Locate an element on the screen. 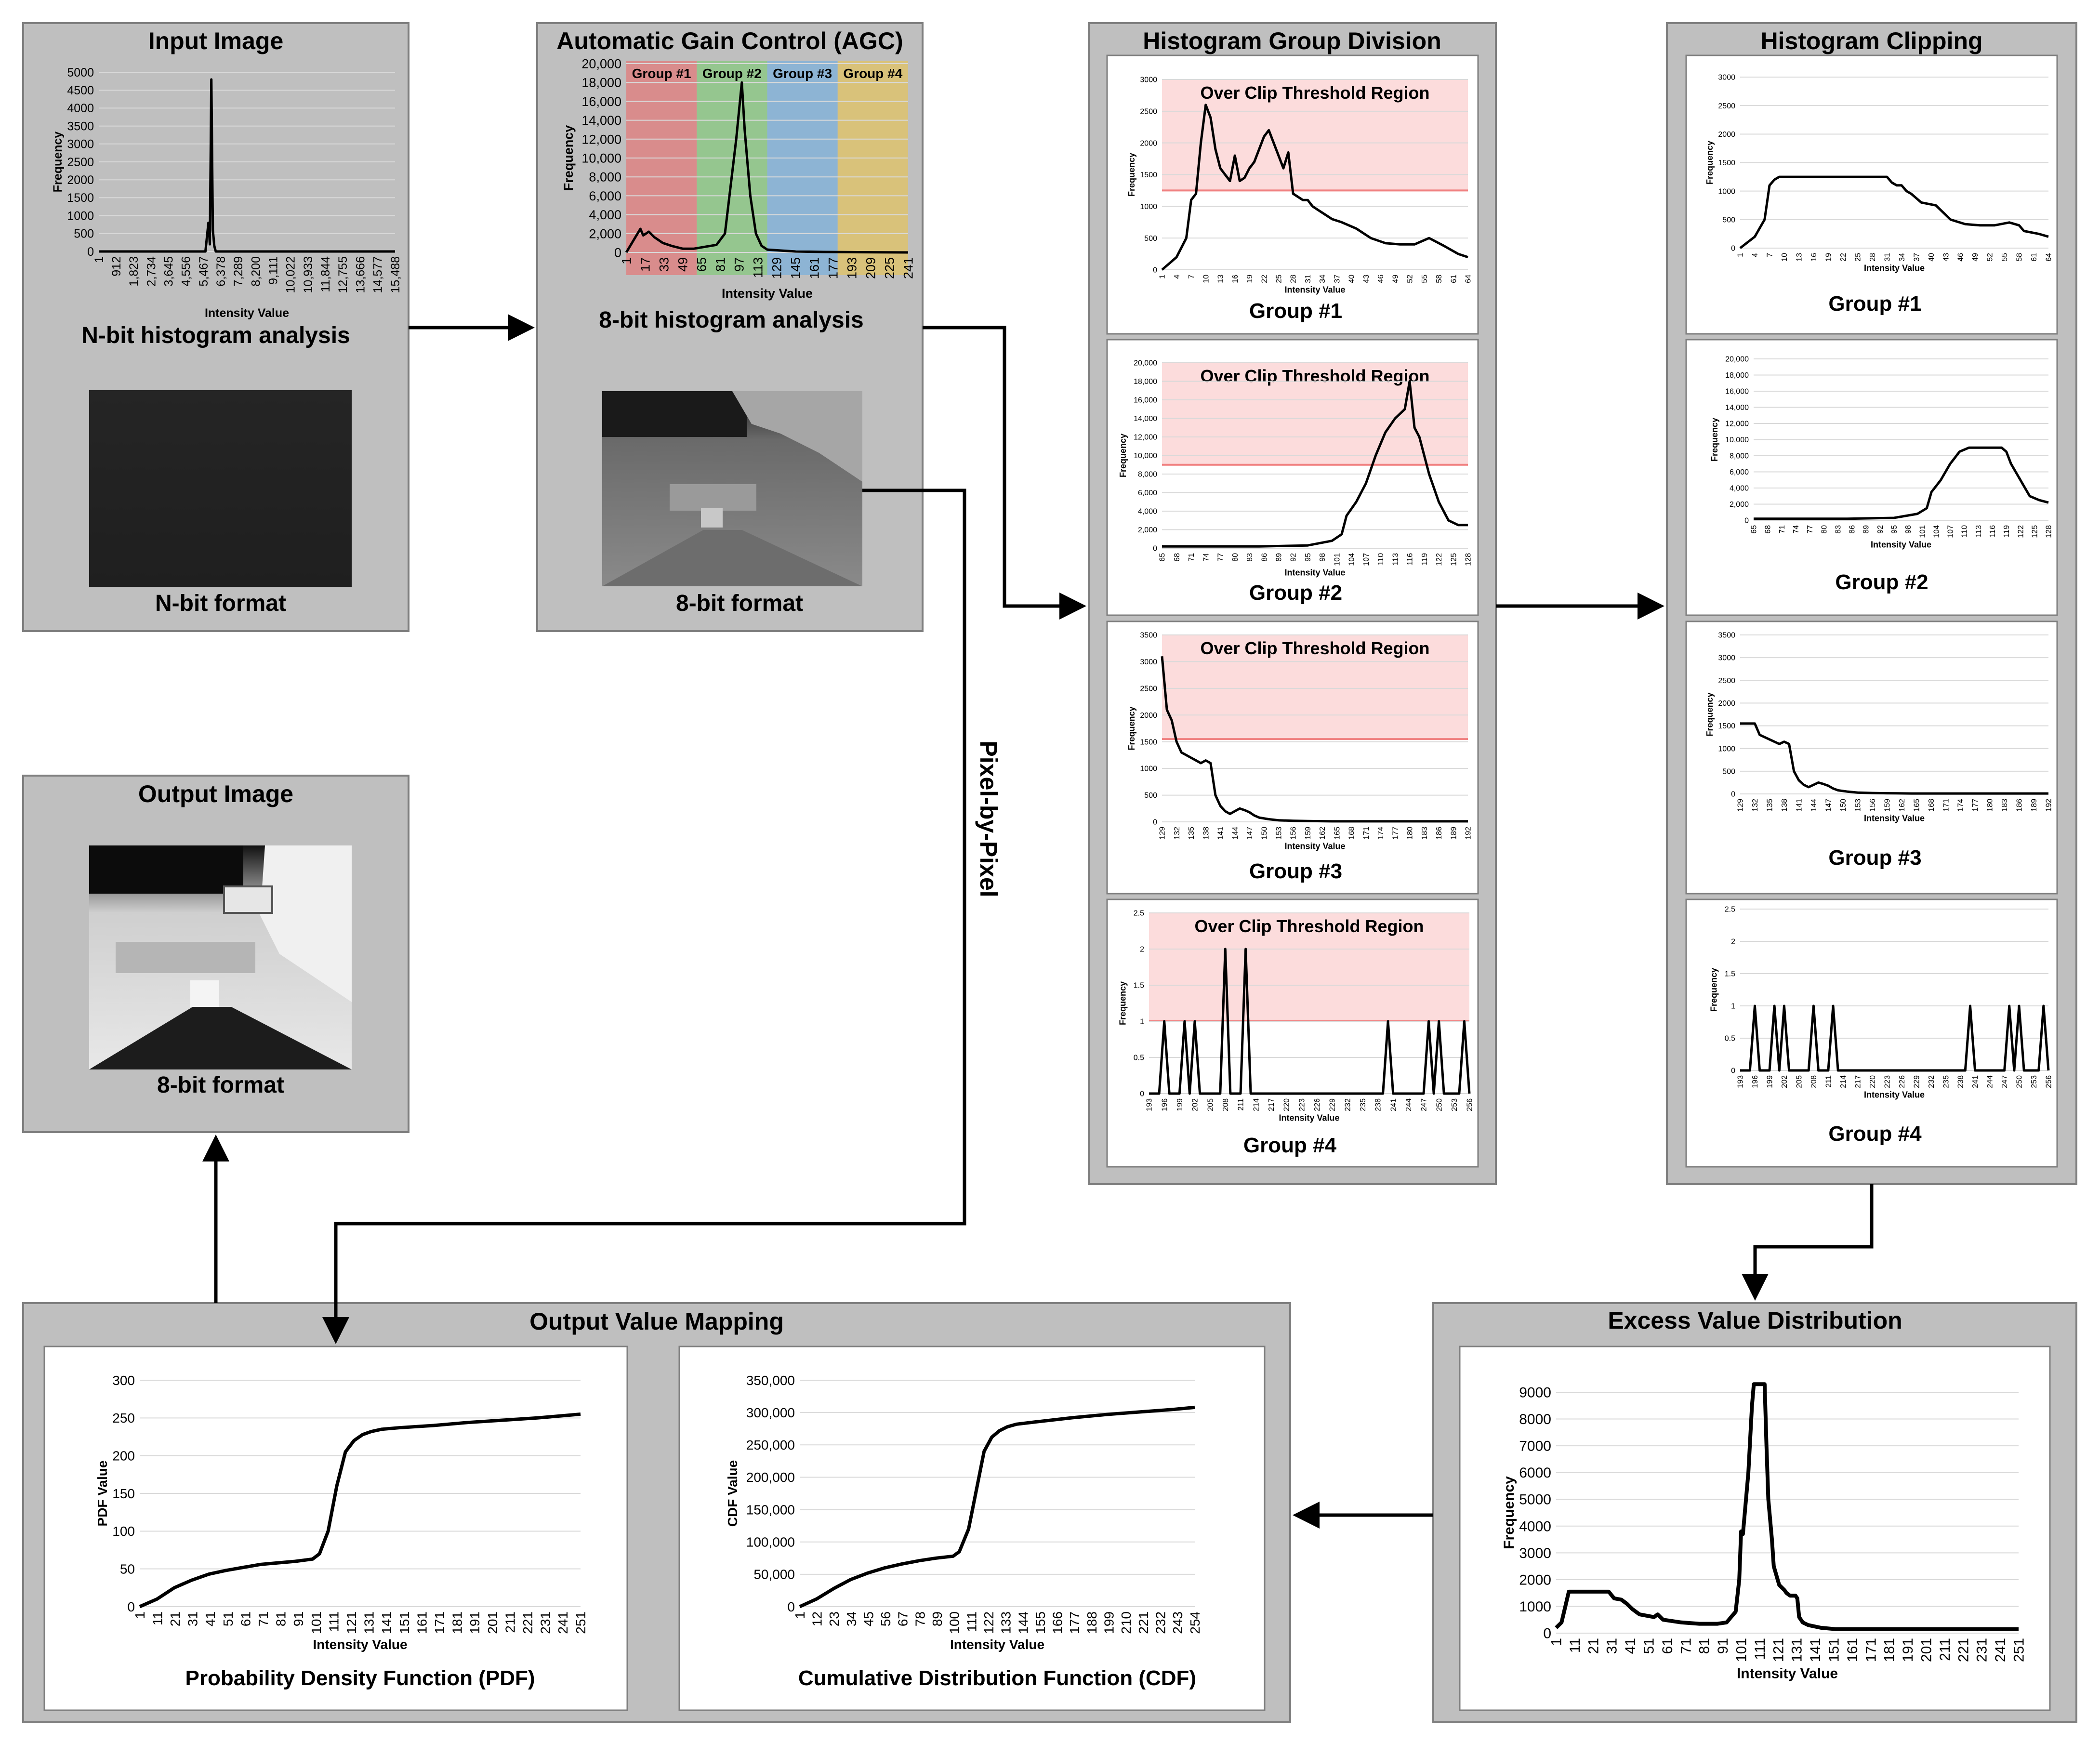 This screenshot has height=1742, width=2100. x-tick-label: 31 is located at coordinates (192, 1618).